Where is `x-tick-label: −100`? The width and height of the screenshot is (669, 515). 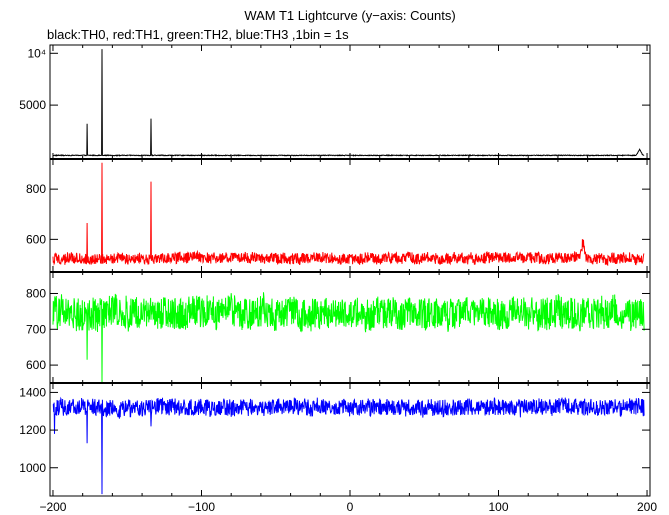 x-tick-label: −100 is located at coordinates (201, 507).